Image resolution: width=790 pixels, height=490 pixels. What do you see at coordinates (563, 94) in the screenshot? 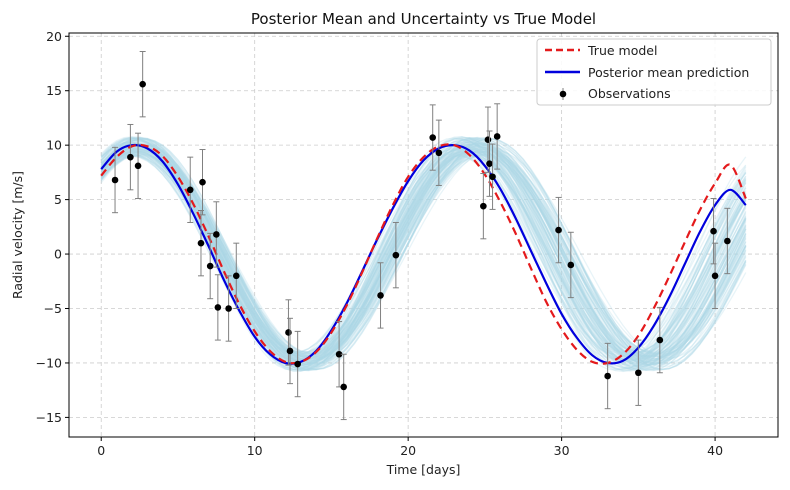
I see `legend-swatch-observations` at bounding box center [563, 94].